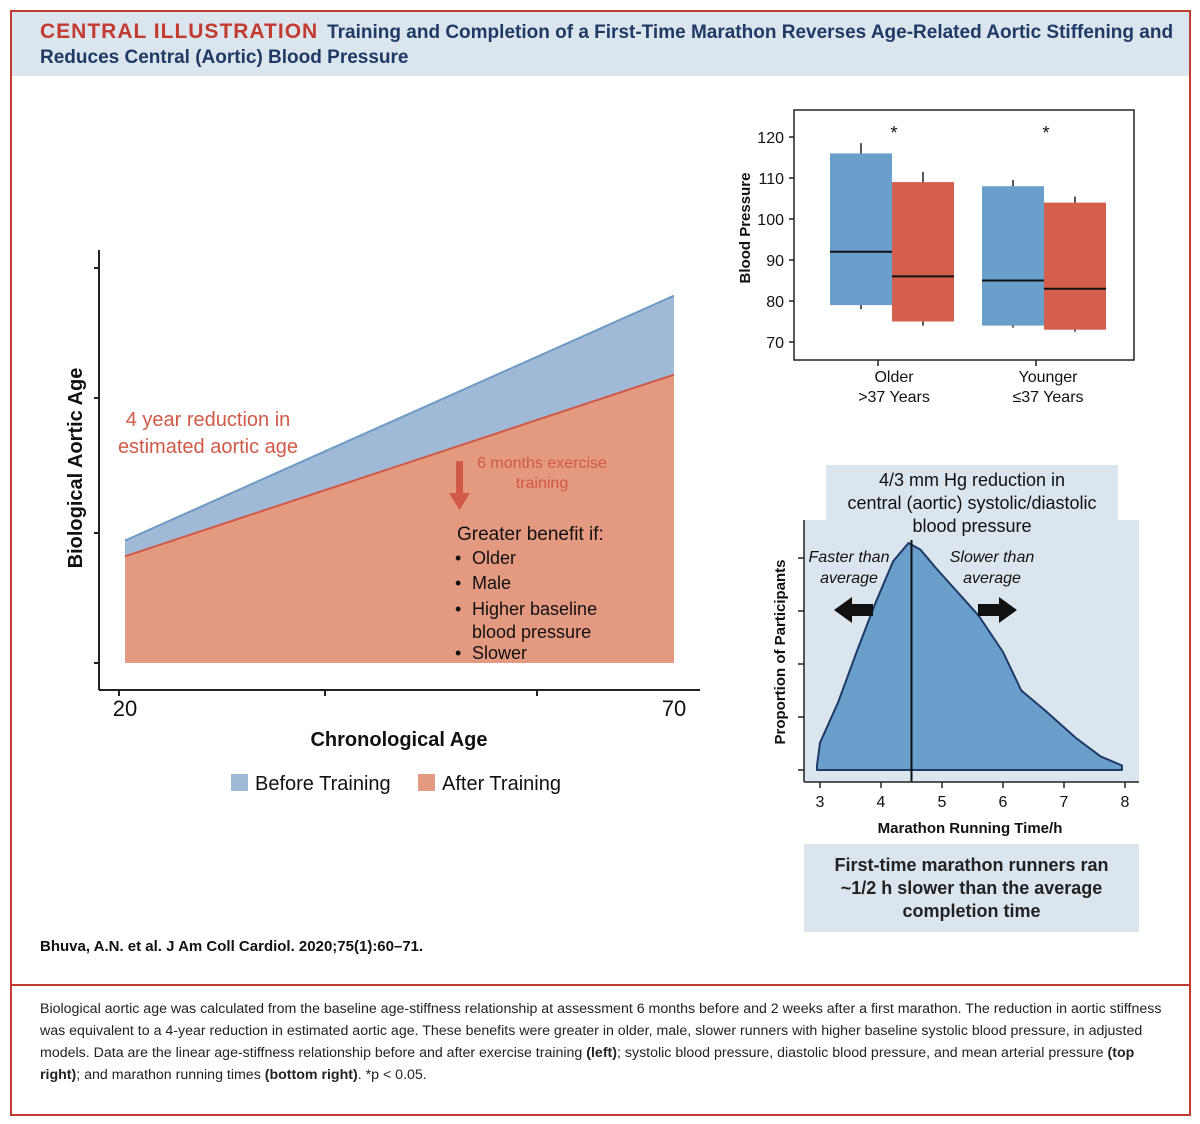 This screenshot has height=1124, width=1200. What do you see at coordinates (893, 133) in the screenshot?
I see `bp-significance-older: *` at bounding box center [893, 133].